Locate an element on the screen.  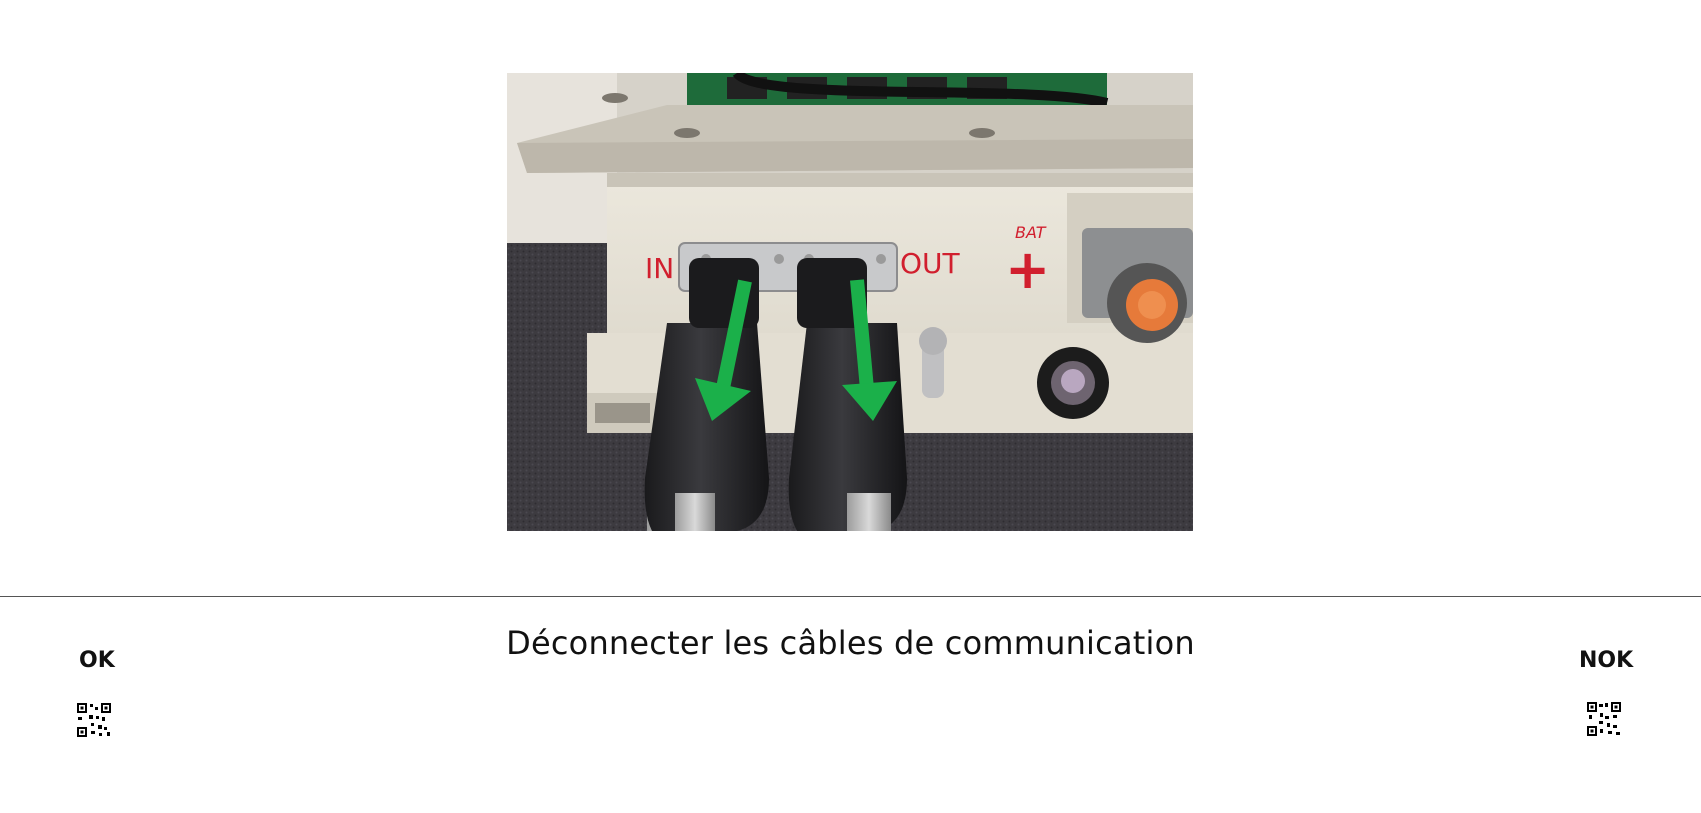
panel-label-plus: + is located at coordinates (1027, 269).